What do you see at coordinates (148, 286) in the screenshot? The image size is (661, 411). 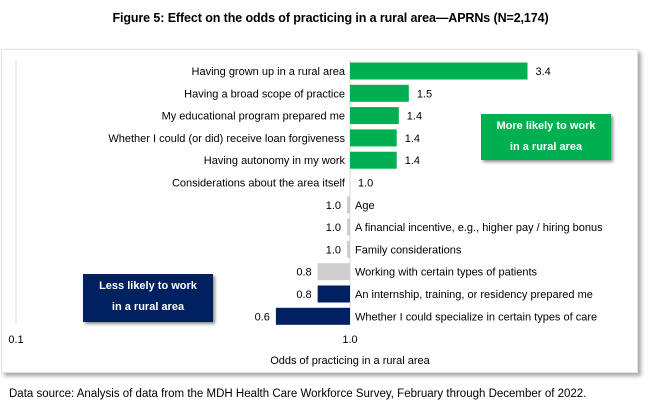 I see `less-likely-line-1: Less likely to work` at bounding box center [148, 286].